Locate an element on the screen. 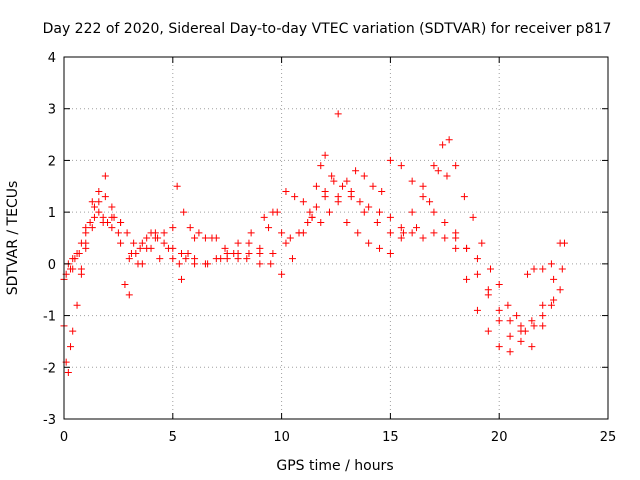 Image resolution: width=640 pixels, height=480 pixels. y-tick-label: -1 is located at coordinates (49, 317).